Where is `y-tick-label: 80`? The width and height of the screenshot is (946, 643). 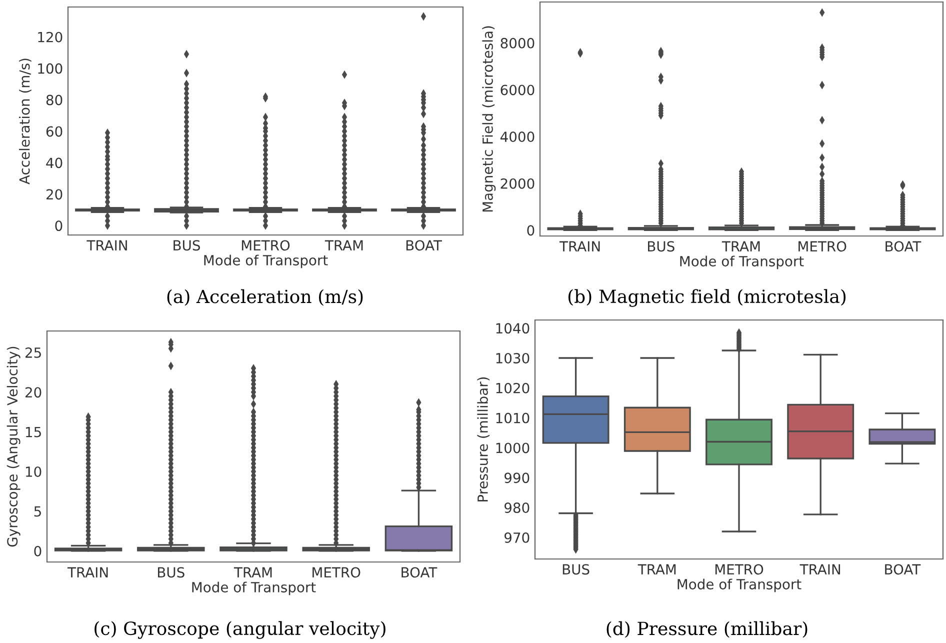
y-tick-label: 80 is located at coordinates (54, 100).